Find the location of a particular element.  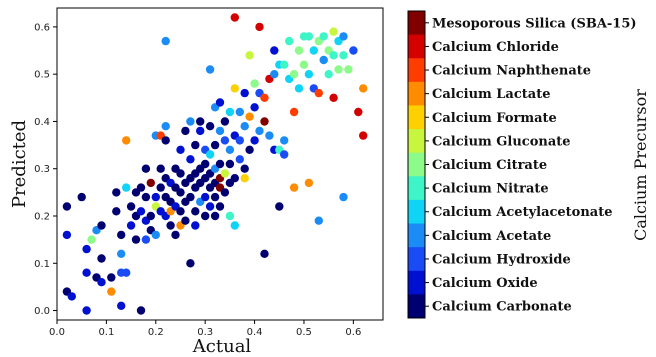

y-tick-label: 0.2 is located at coordinates (42, 217).